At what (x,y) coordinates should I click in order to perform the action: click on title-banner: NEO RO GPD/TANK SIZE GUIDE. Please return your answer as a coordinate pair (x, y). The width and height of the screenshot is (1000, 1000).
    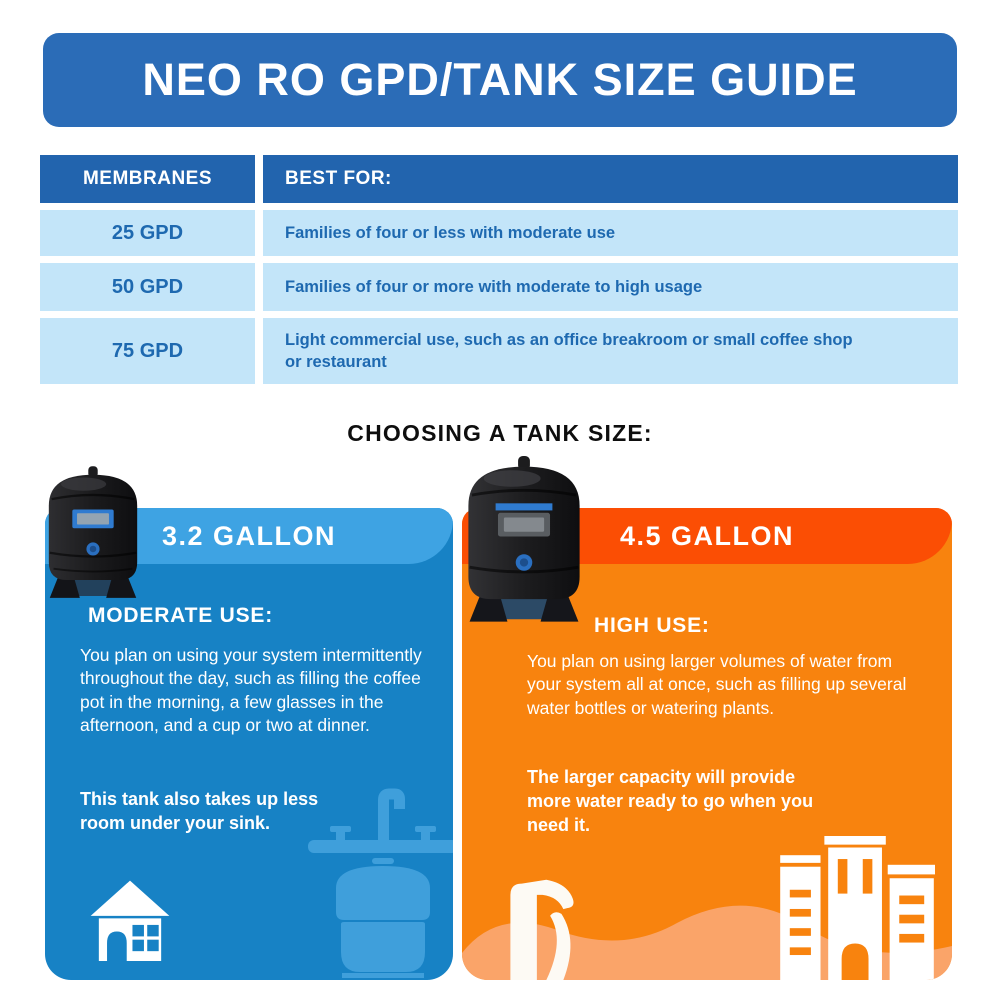
    Looking at the image, I should click on (500, 80).